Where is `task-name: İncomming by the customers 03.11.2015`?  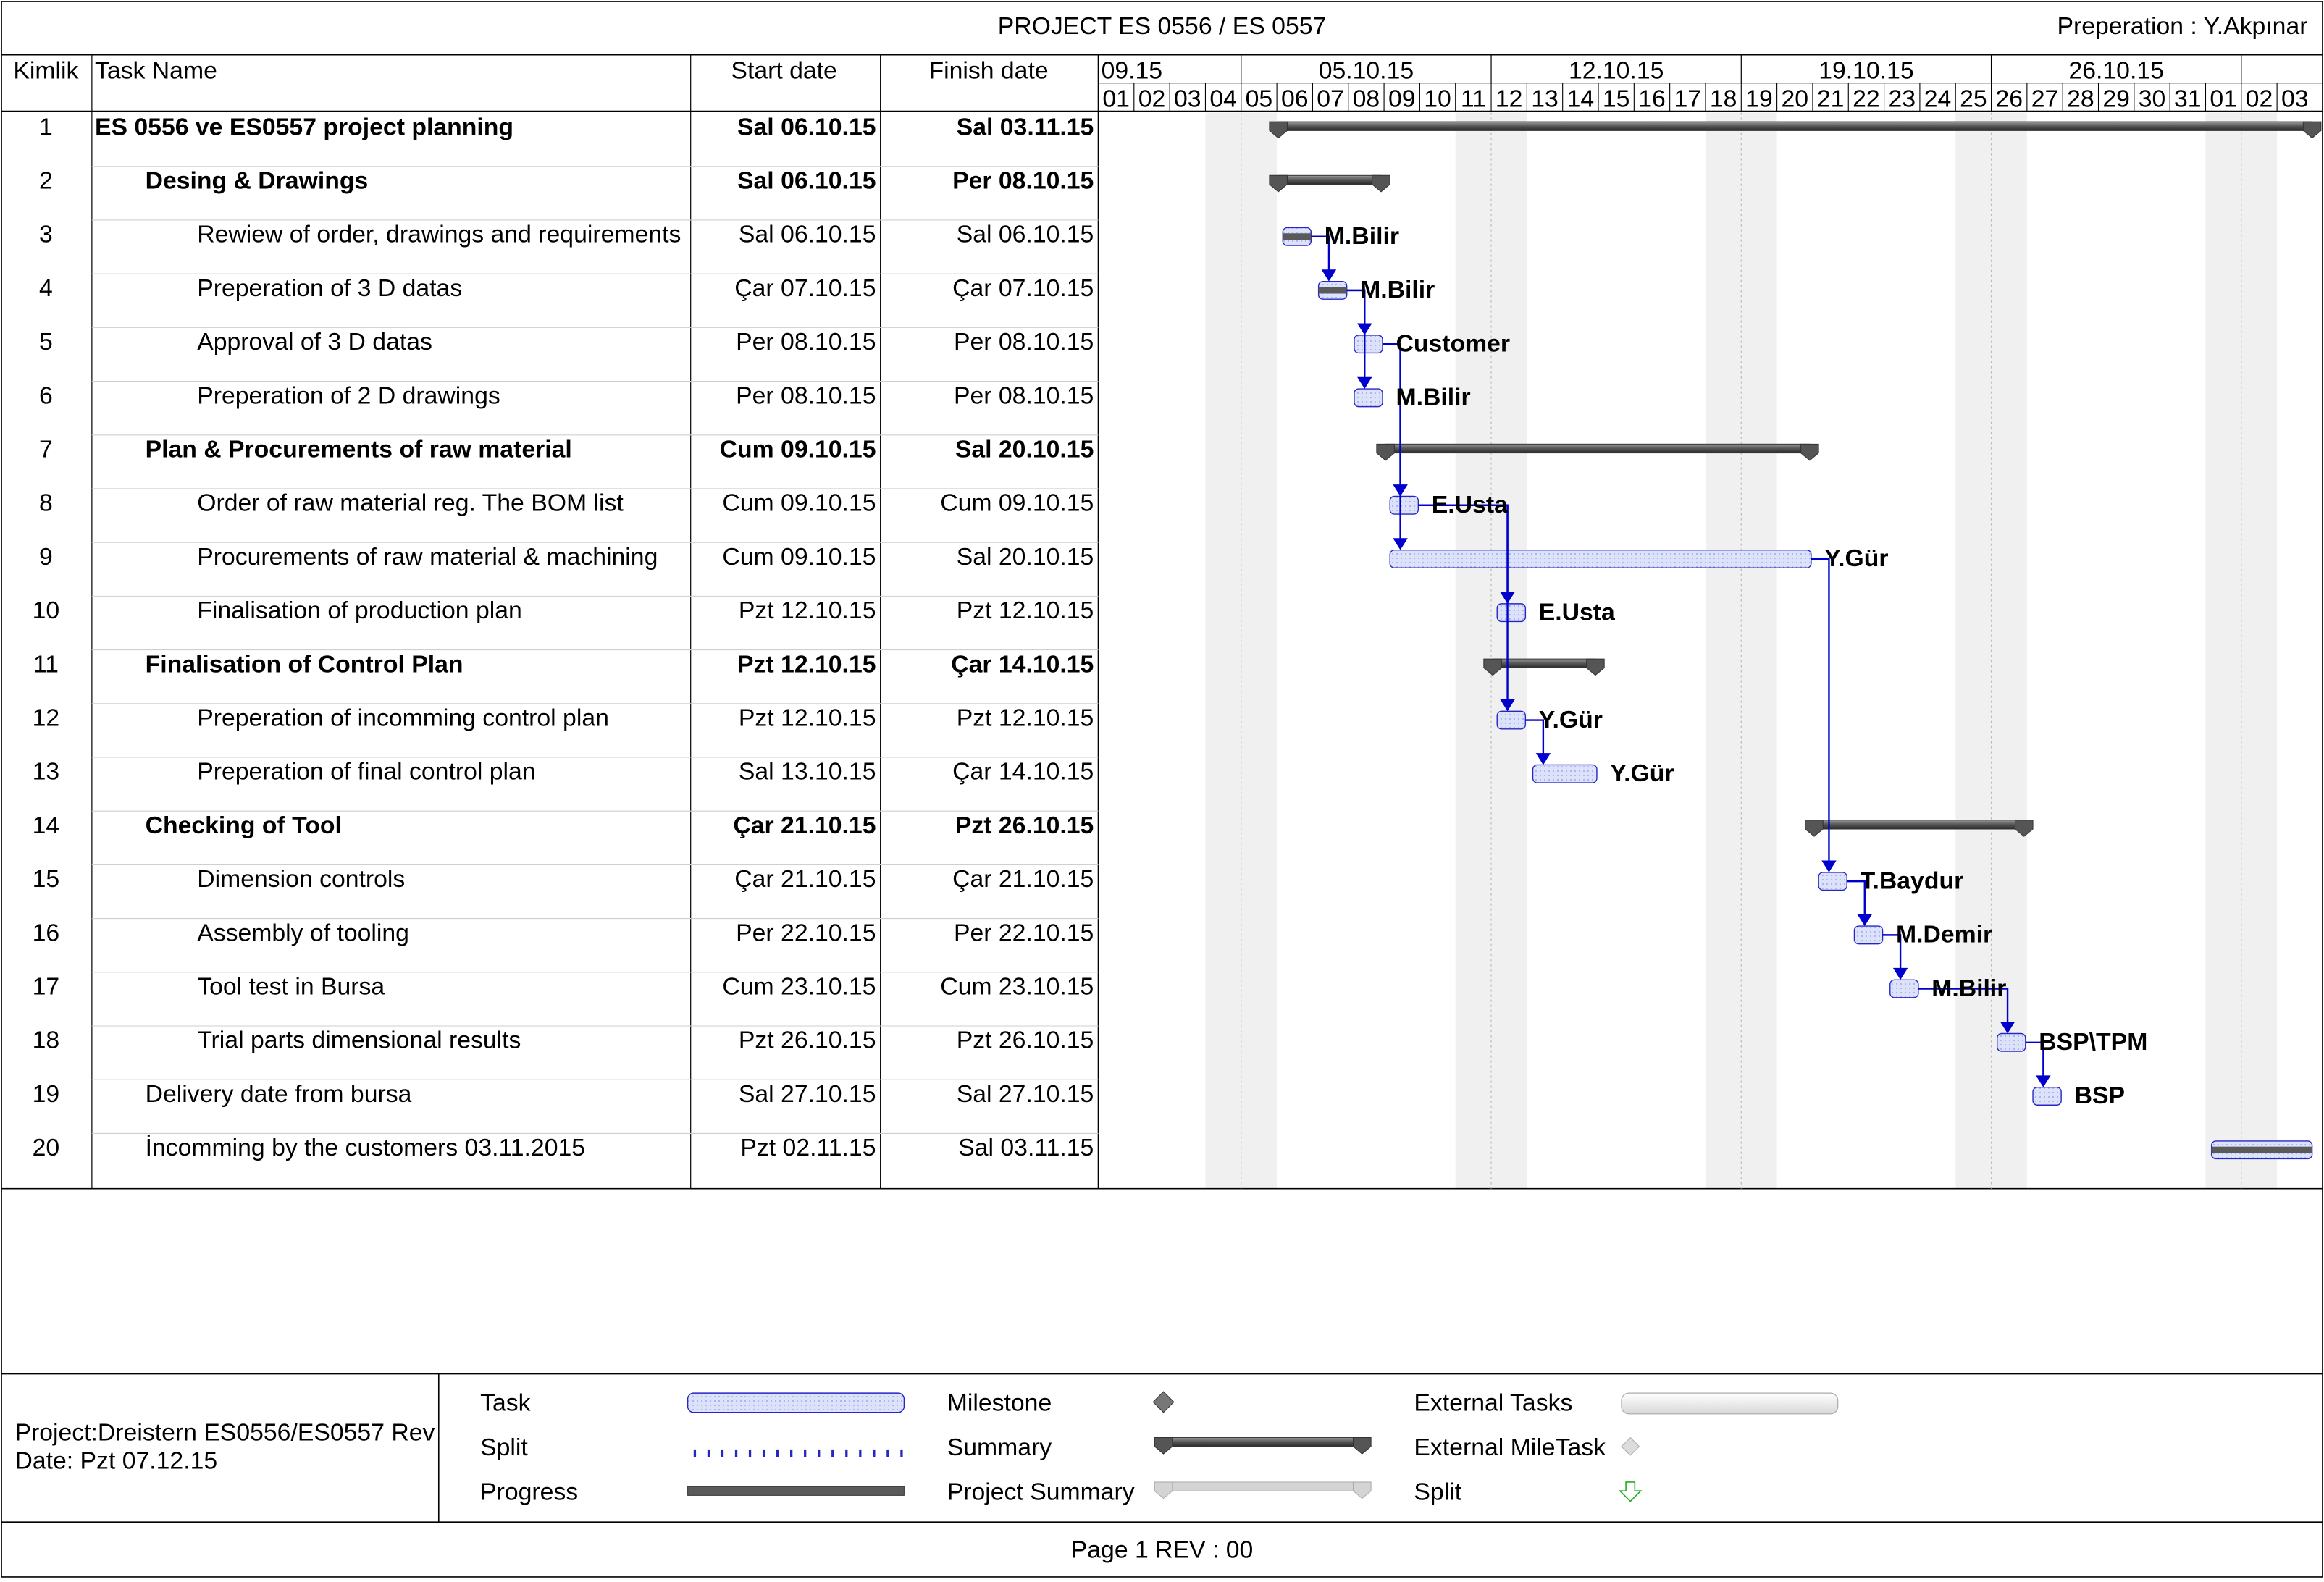 task-name: İncomming by the customers 03.11.2015 is located at coordinates (365, 1147).